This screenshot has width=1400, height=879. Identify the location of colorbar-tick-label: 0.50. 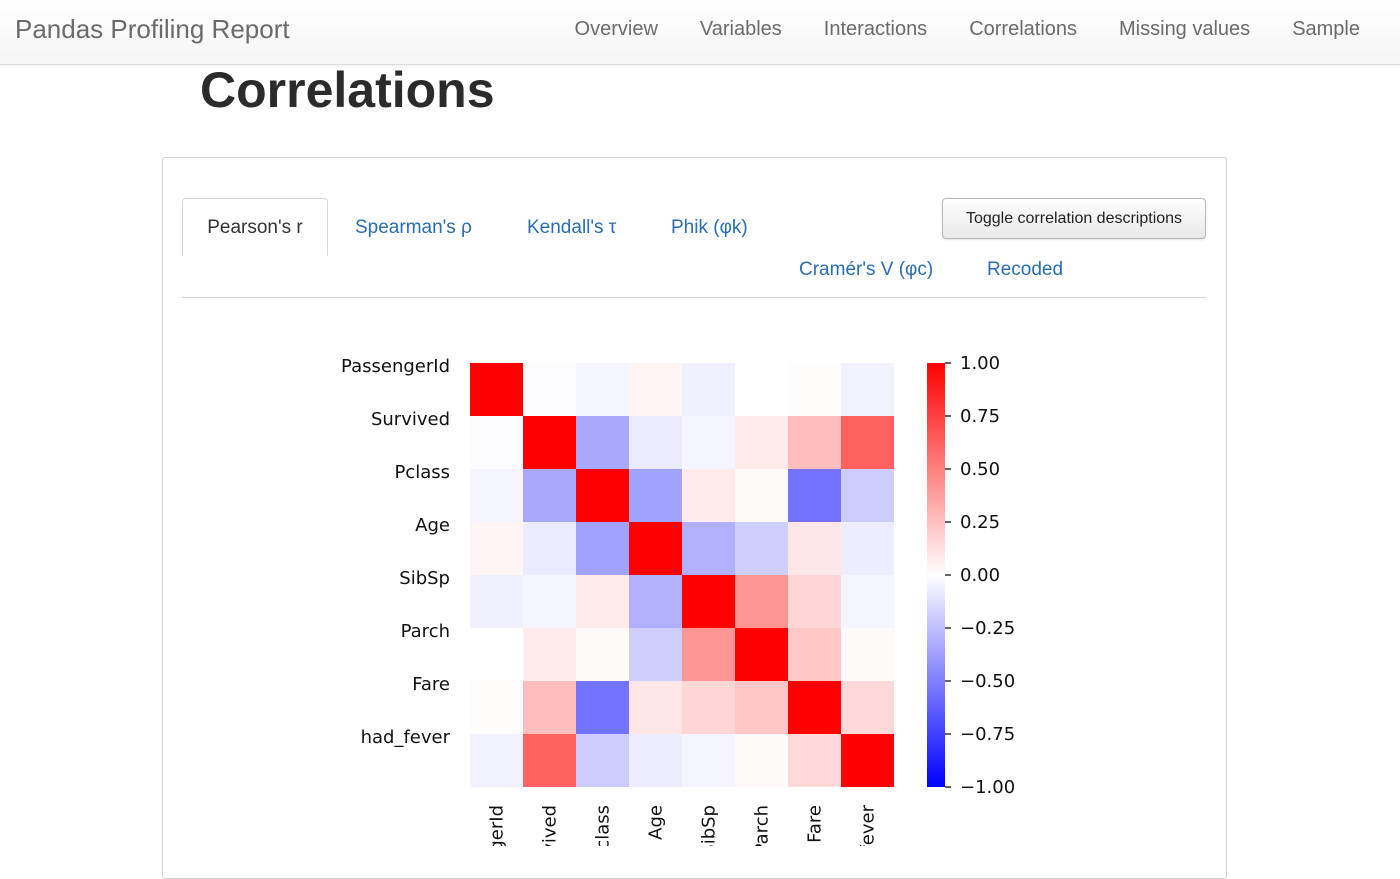
(980, 469).